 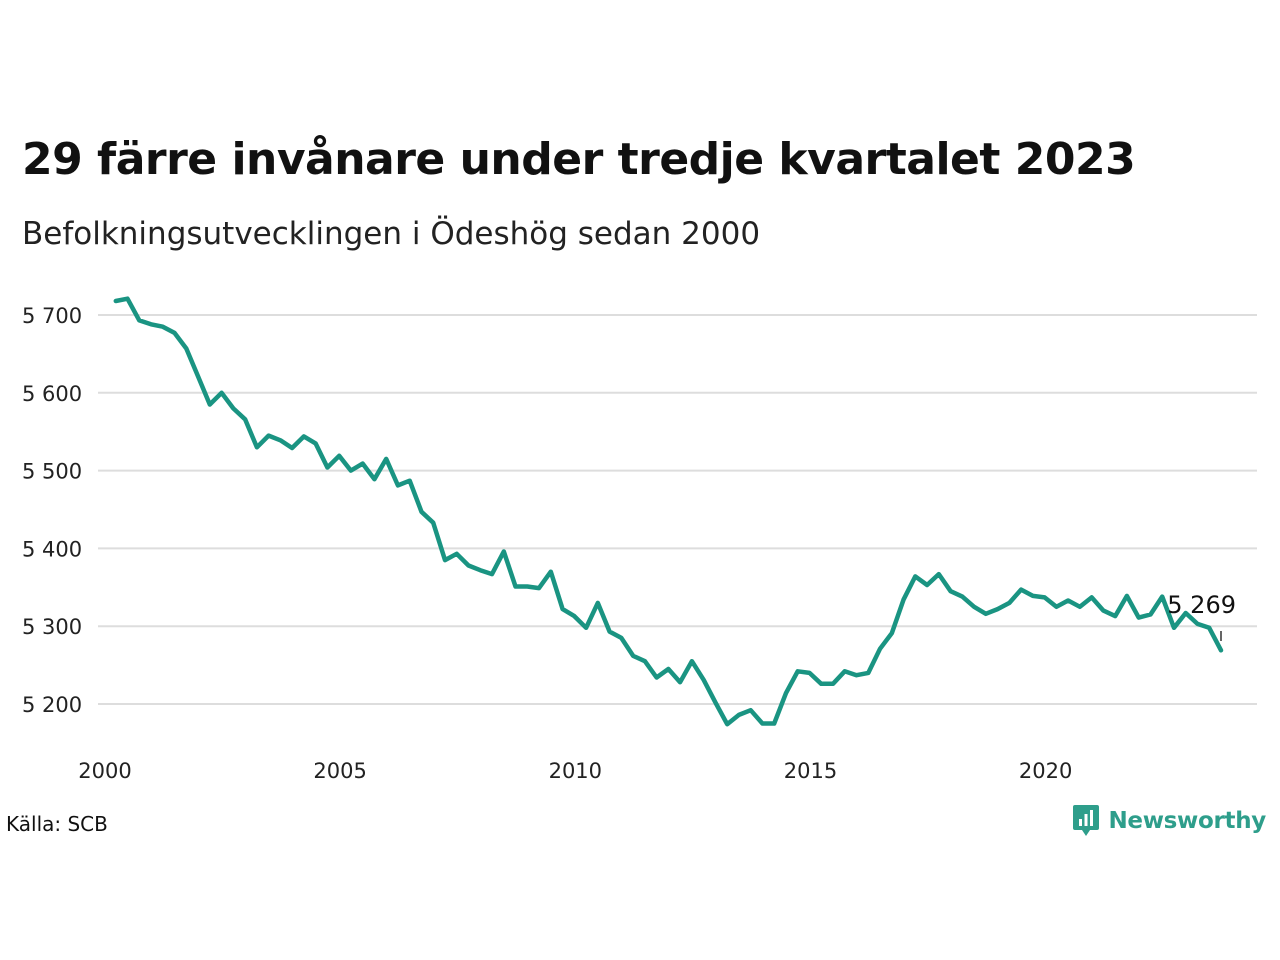 I want to click on annotations: 5 269, so click(x=1201, y=616).